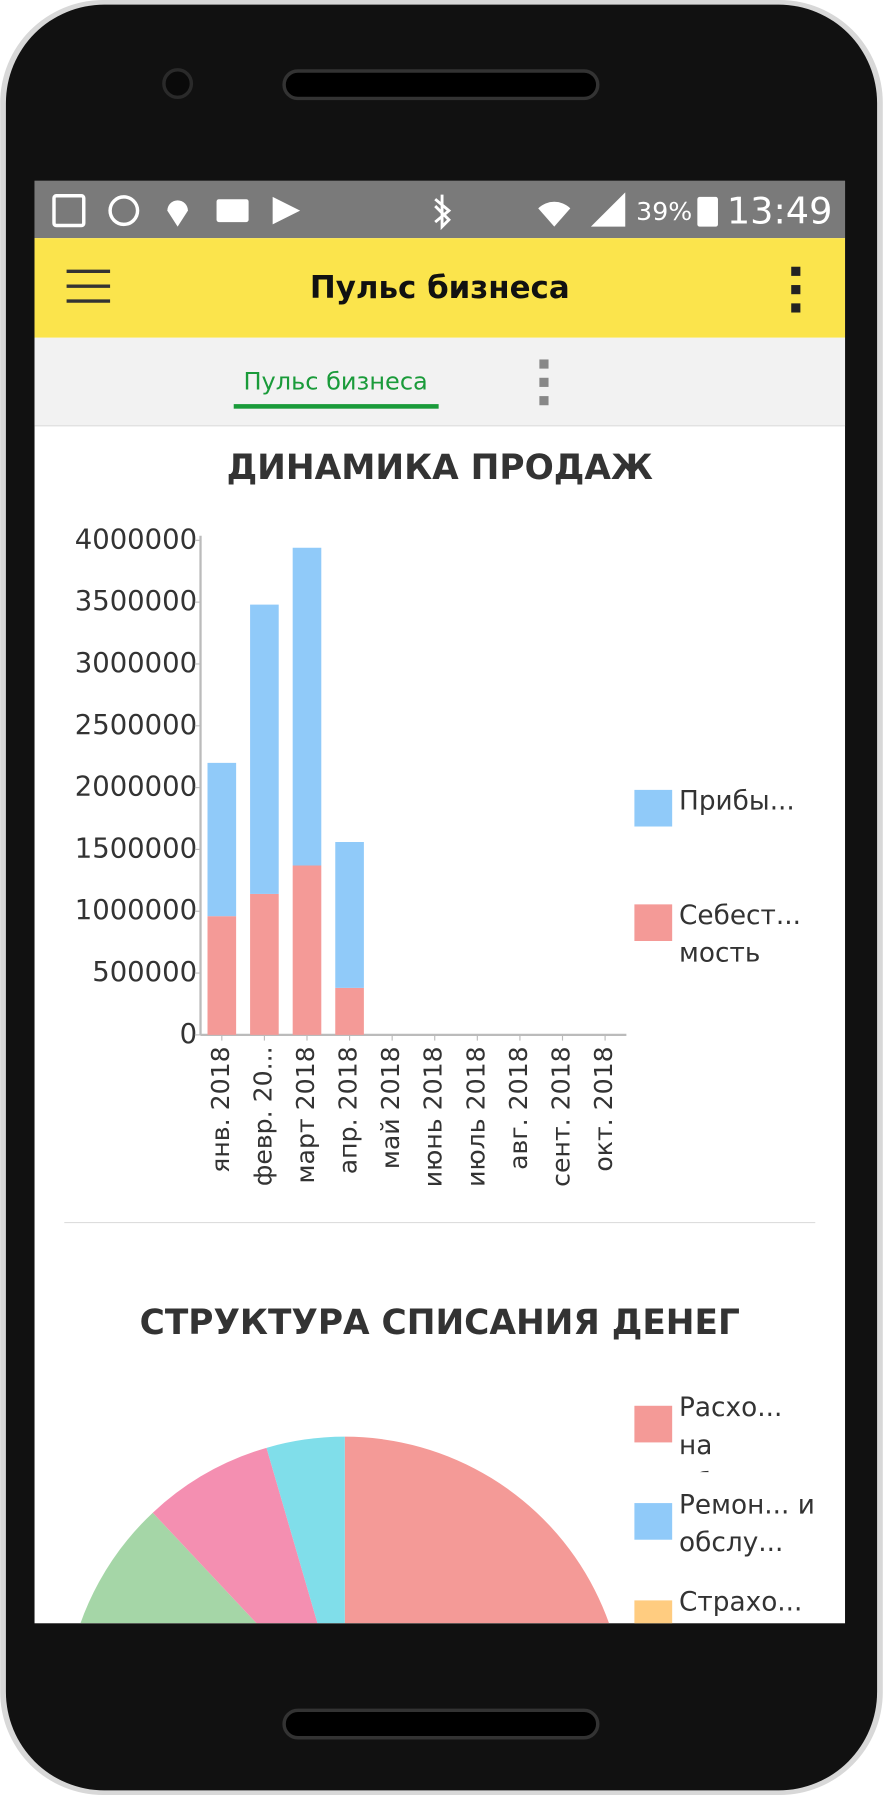 The width and height of the screenshot is (883, 1795). Describe the element at coordinates (664, 211) in the screenshot. I see `battery-text: 39%` at that location.